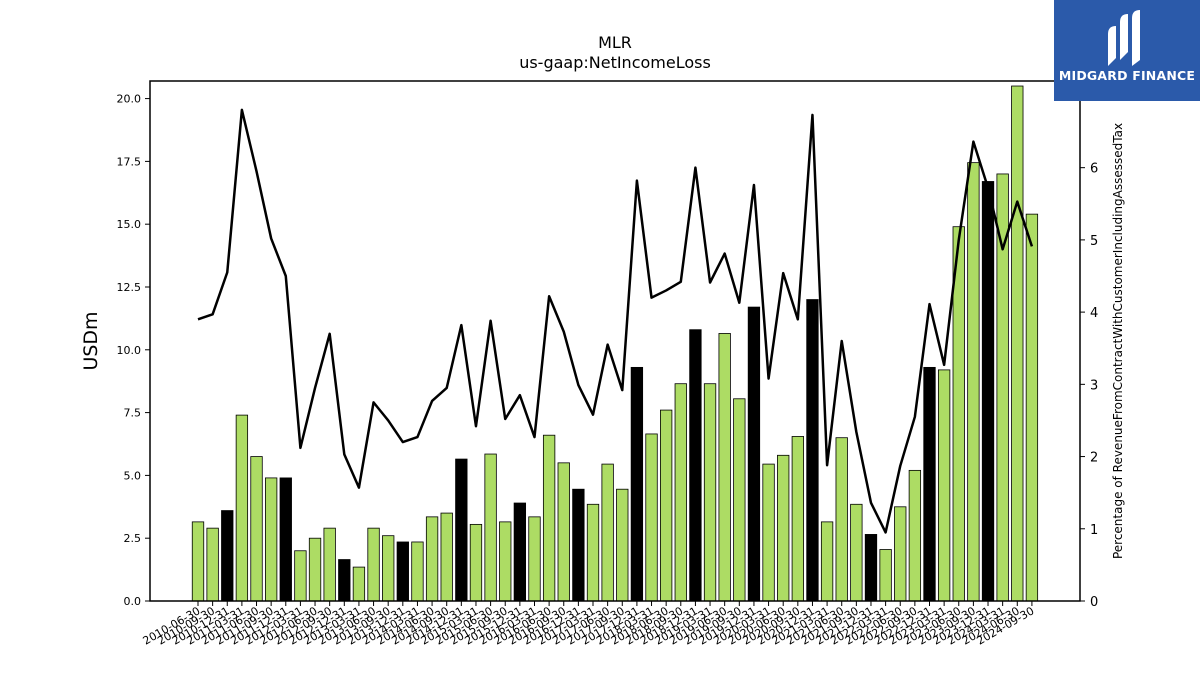 The width and height of the screenshot is (1200, 675). What do you see at coordinates (1094, 313) in the screenshot?
I see `y-right-tick-label: 4` at bounding box center [1094, 313].